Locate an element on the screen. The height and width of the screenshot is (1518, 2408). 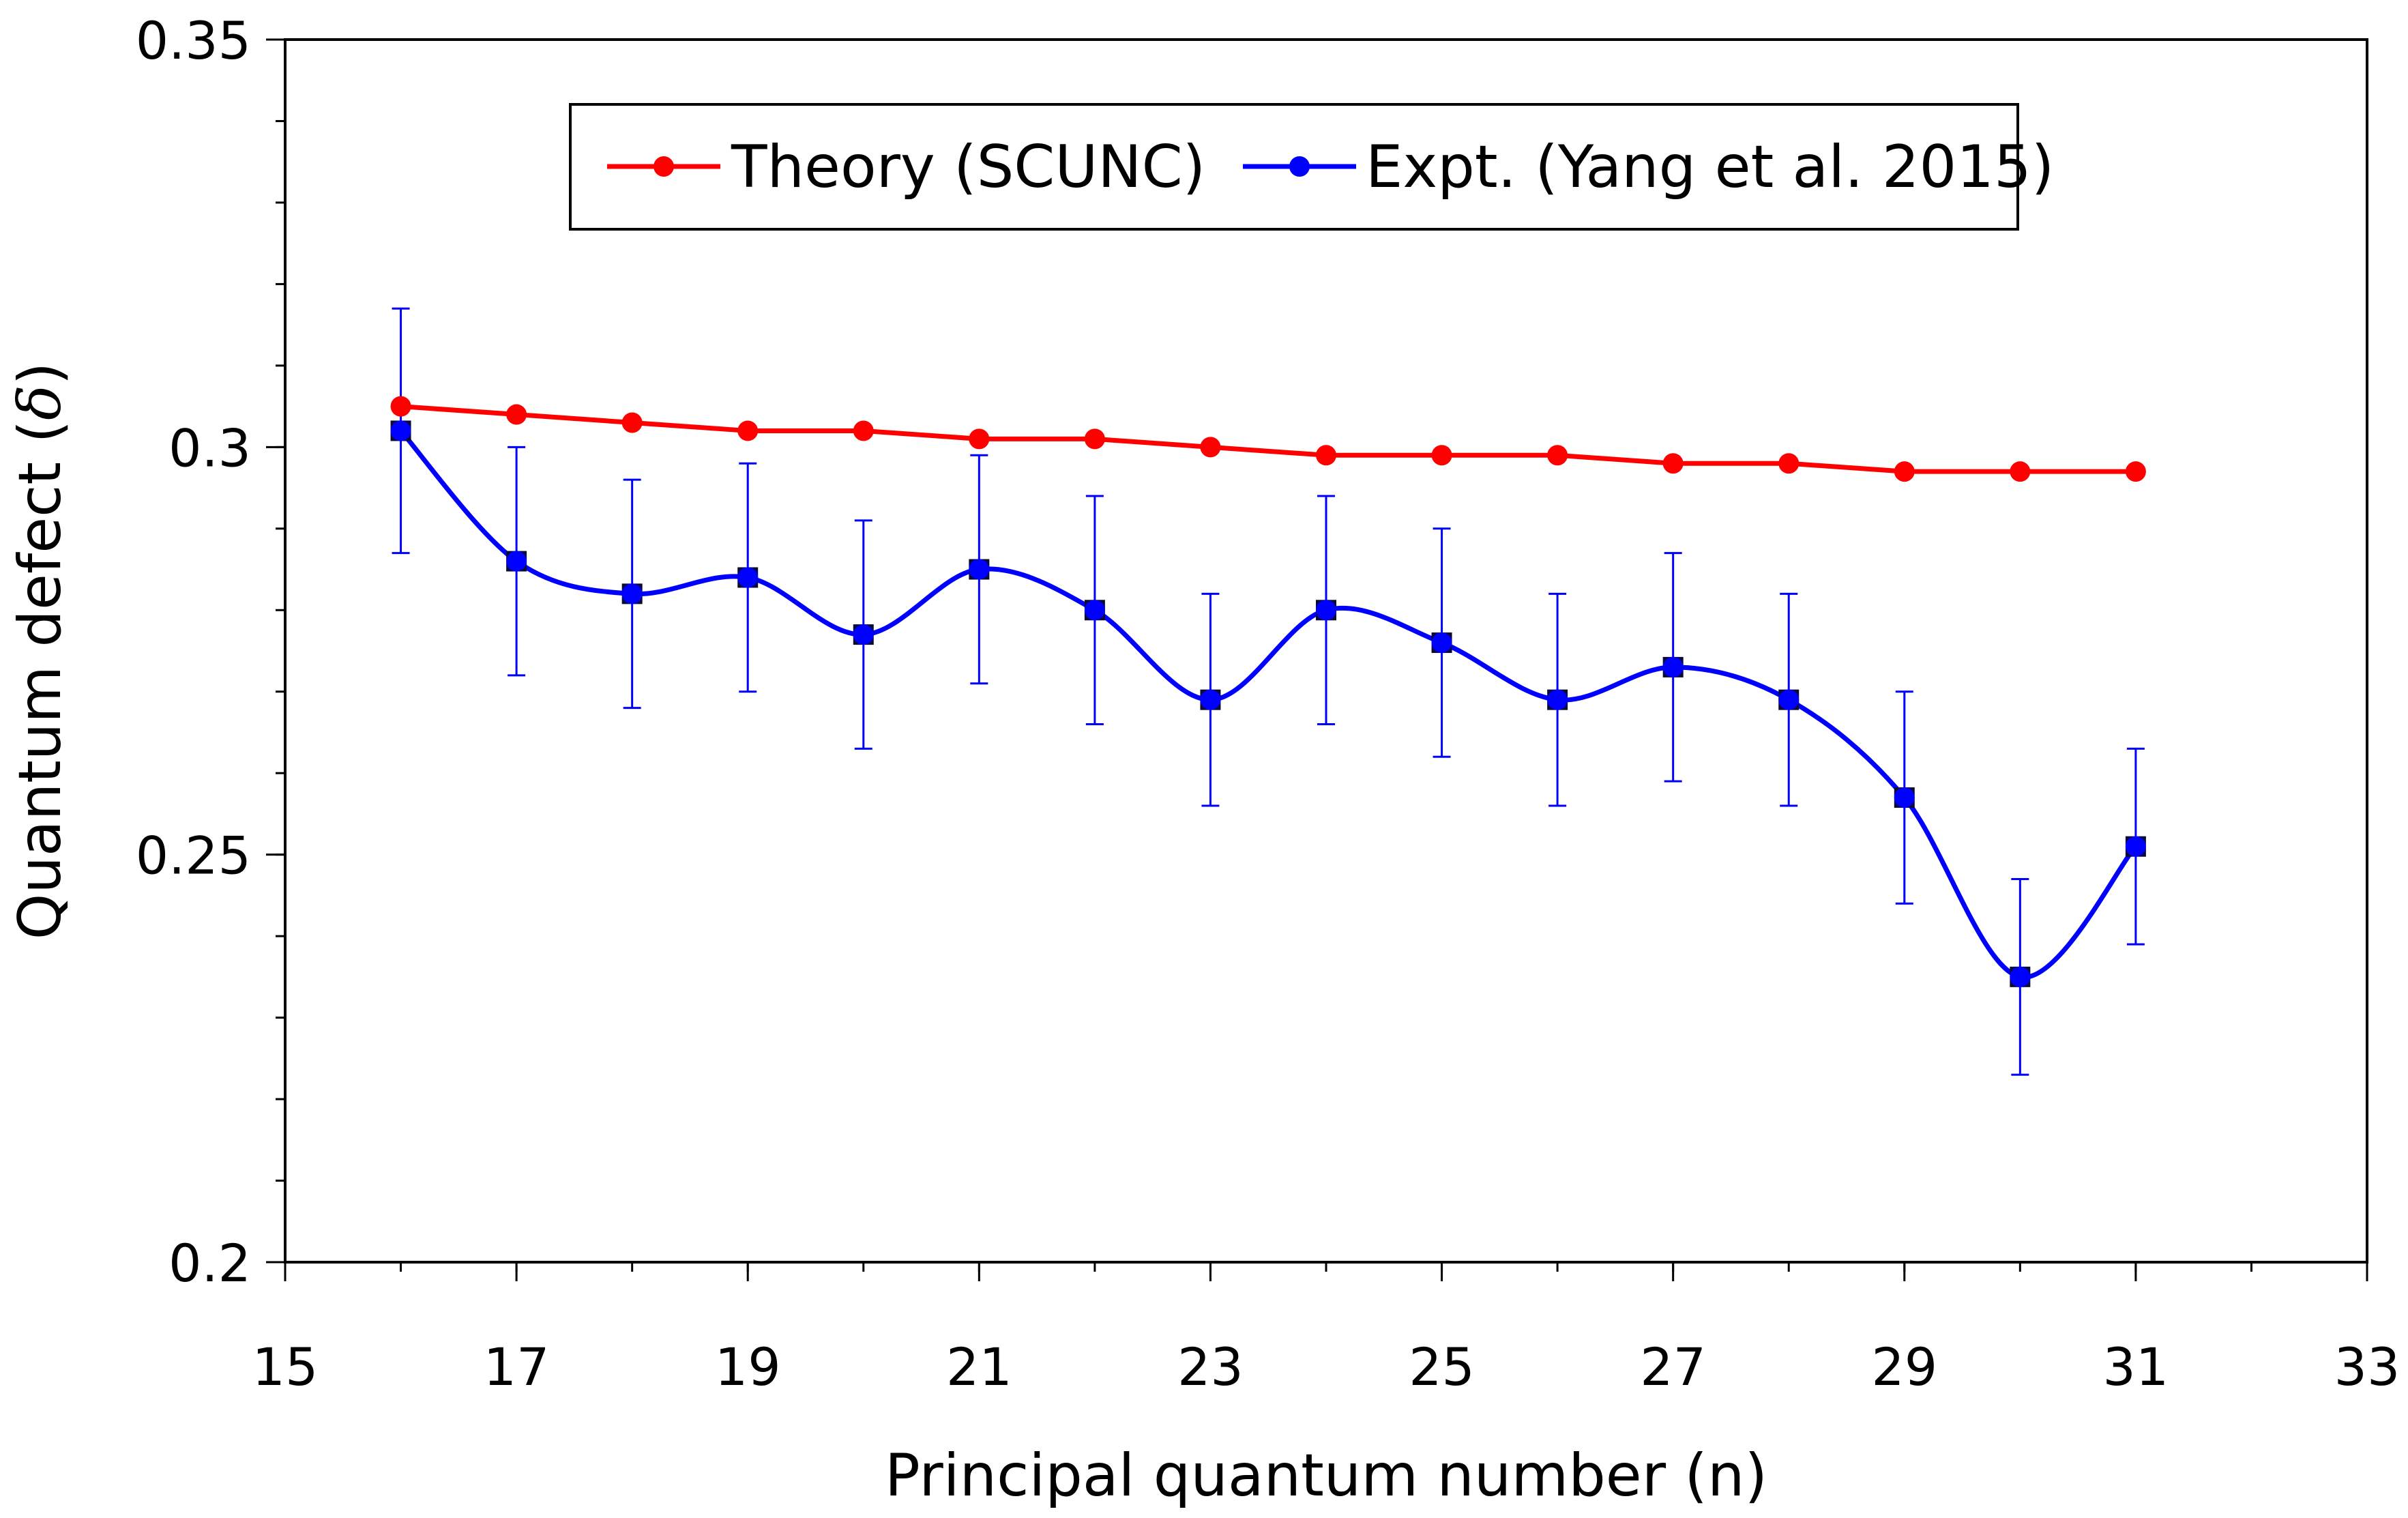
y-axis-title: Quantum defect (δ) is located at coordinates (40, 651).